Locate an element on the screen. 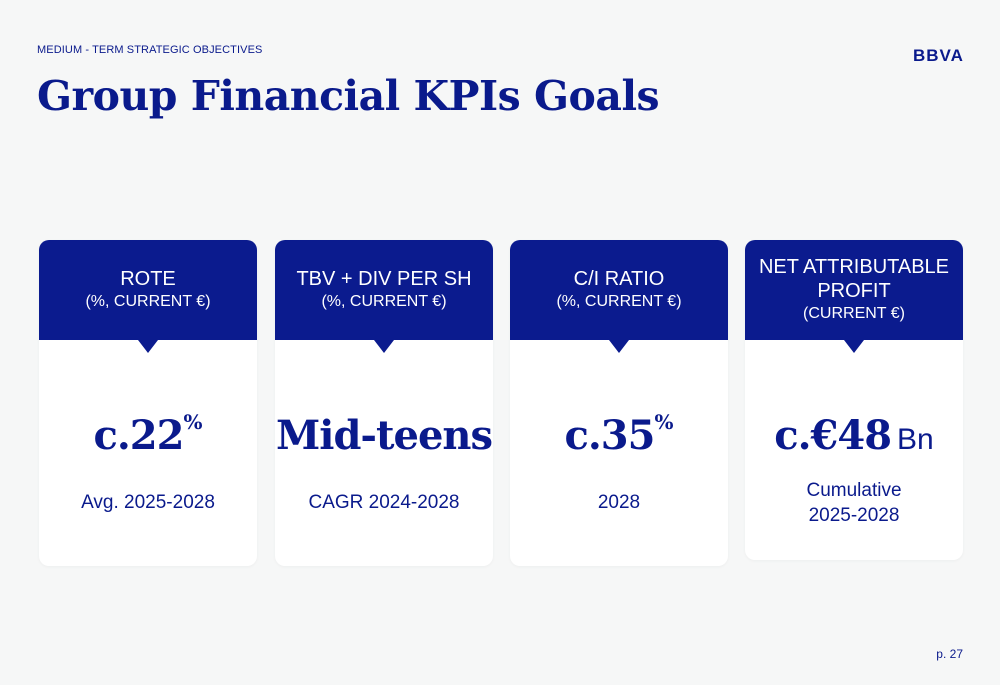 The width and height of the screenshot is (1000, 685). kpi-value: c.22% is located at coordinates (148, 434).